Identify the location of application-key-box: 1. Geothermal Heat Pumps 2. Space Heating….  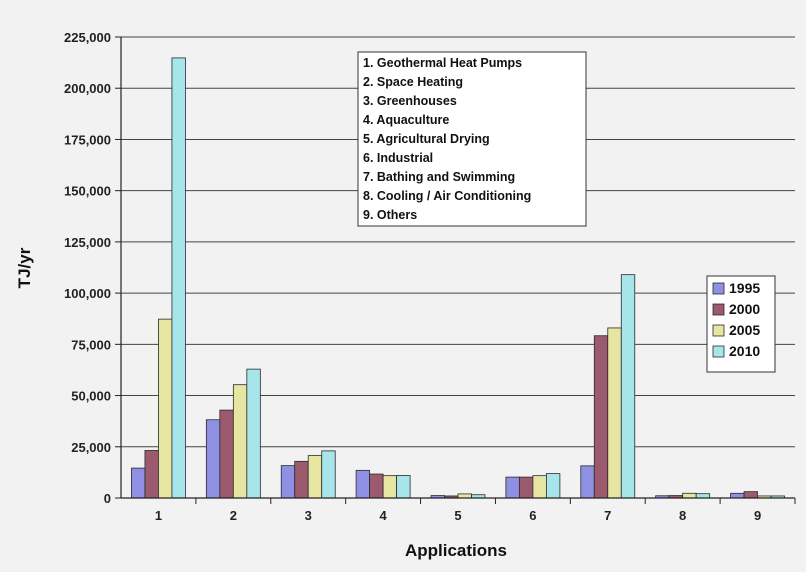
(472, 139).